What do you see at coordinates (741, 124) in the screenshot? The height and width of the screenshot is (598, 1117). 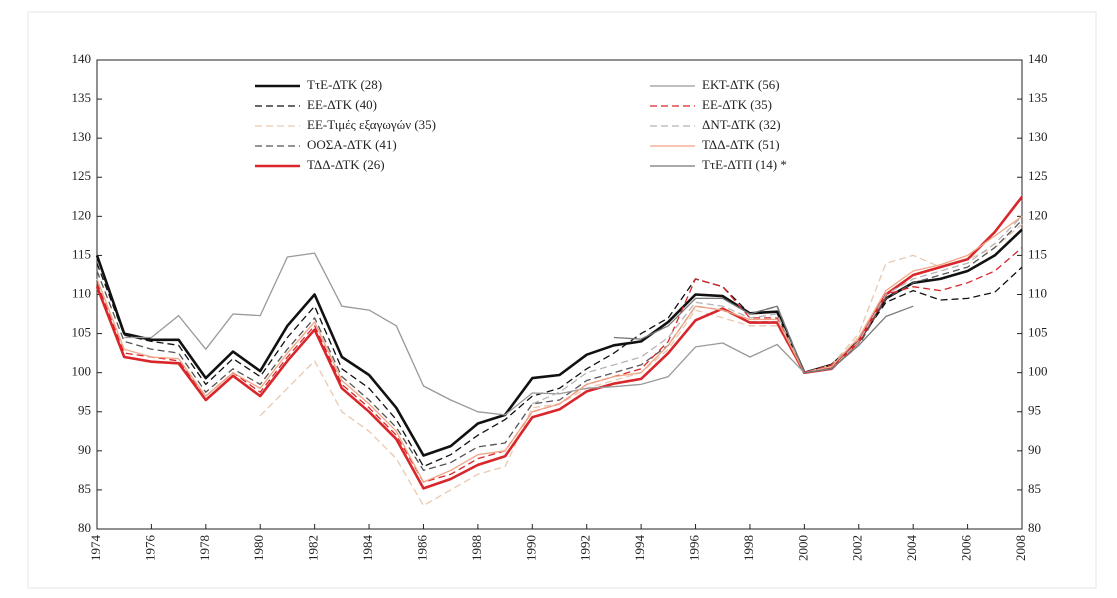 I see `legend-label: ΔΝΤ-ΔΤΚ (32)` at bounding box center [741, 124].